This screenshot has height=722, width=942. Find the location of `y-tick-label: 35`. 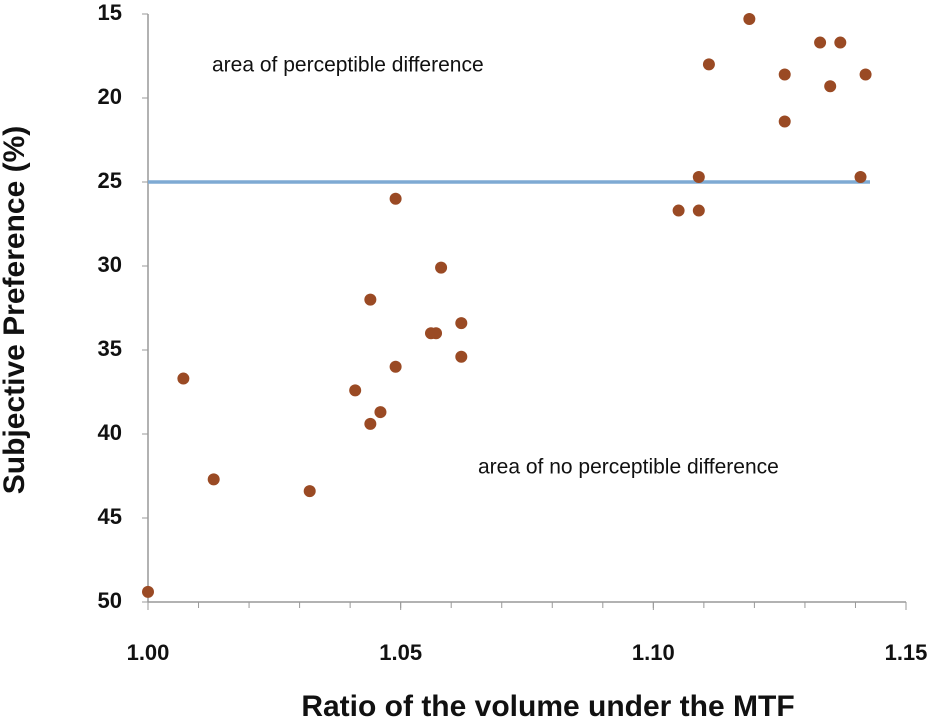

y-tick-label: 35 is located at coordinates (110, 348).